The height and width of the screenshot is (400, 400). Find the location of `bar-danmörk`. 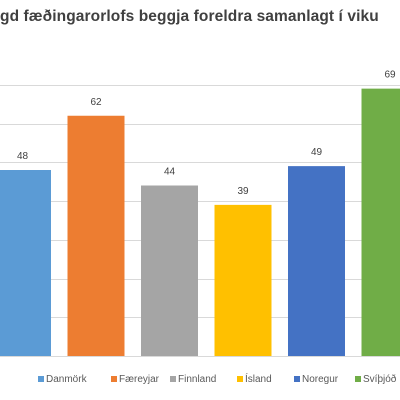

bar-danmörk is located at coordinates (25, 263).